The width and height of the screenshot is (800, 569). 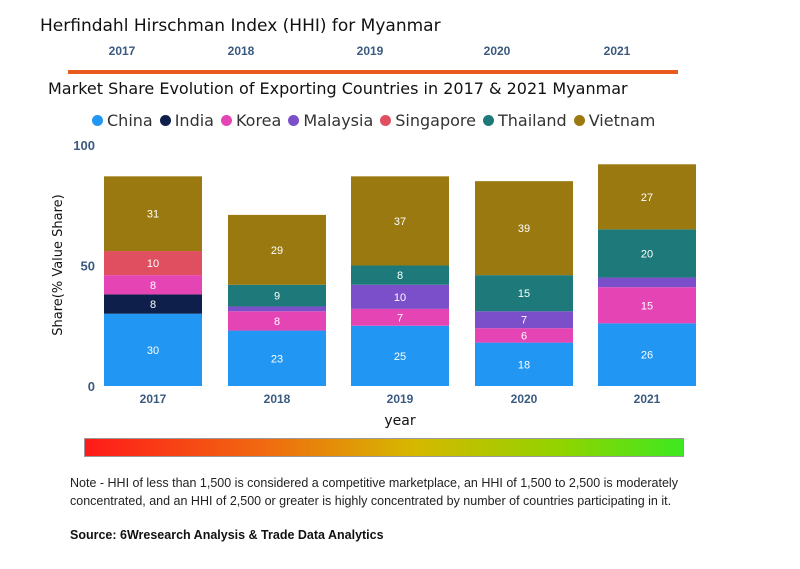 I want to click on y-tick-label: 0, so click(x=91, y=386).